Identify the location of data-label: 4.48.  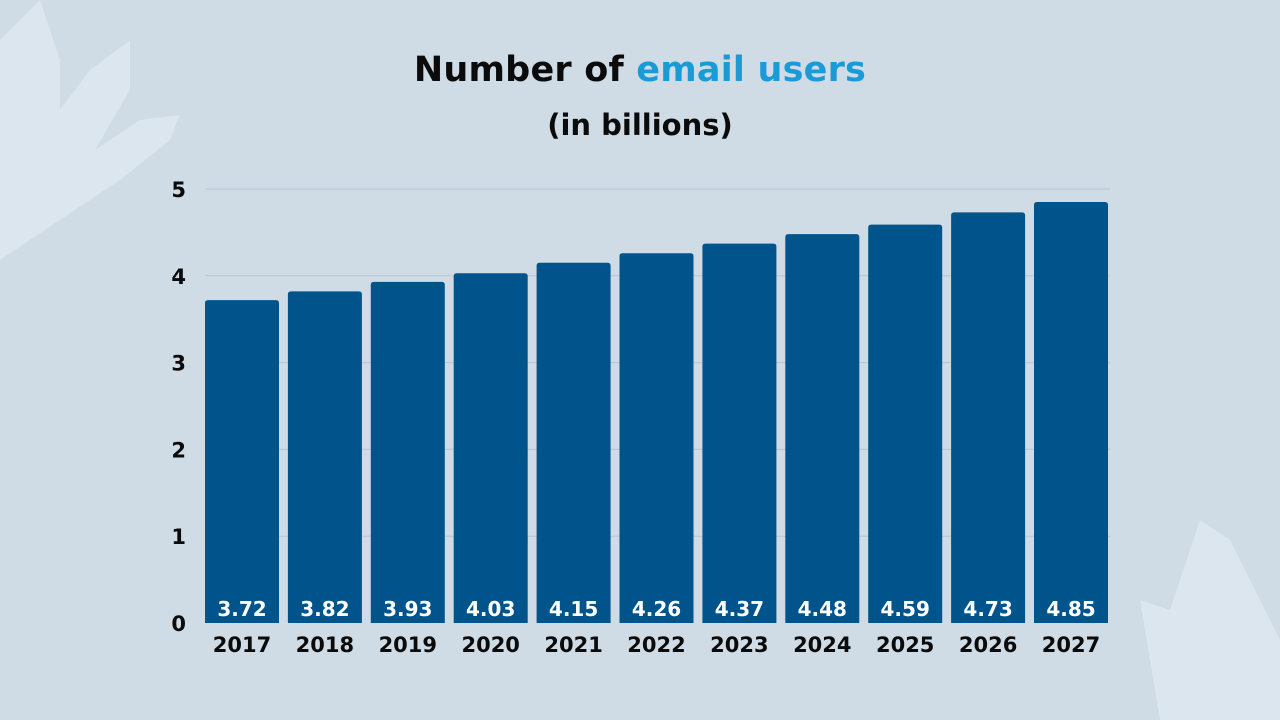
(822, 609).